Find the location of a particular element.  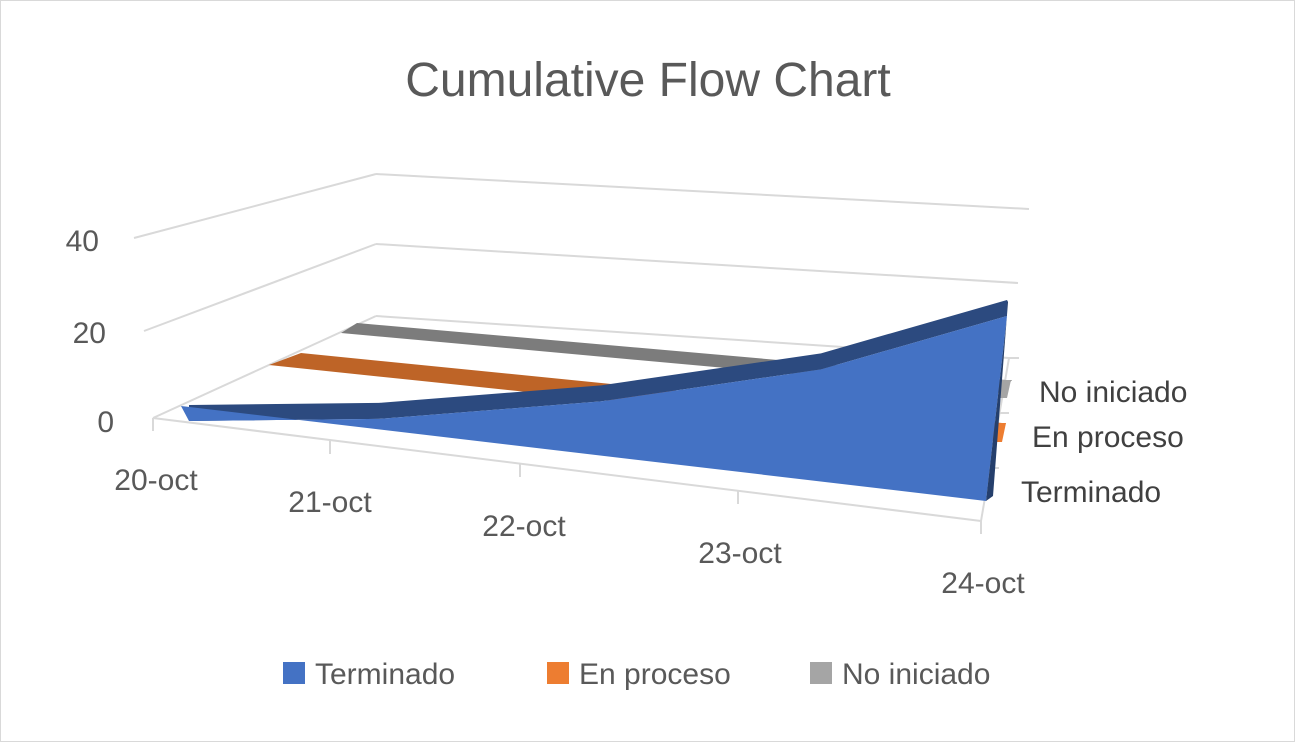

legend-label-terminado: Terminado is located at coordinates (385, 674).